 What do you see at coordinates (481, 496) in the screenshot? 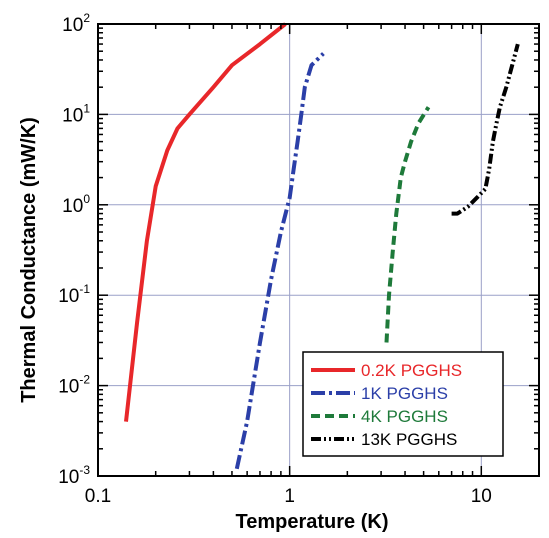
I see `x-tick-label: 10` at bounding box center [481, 496].